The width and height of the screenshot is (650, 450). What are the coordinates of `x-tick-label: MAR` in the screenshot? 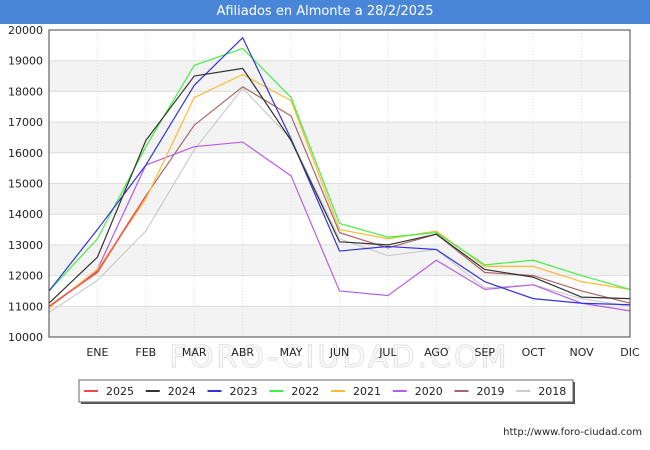 It's located at (194, 352).